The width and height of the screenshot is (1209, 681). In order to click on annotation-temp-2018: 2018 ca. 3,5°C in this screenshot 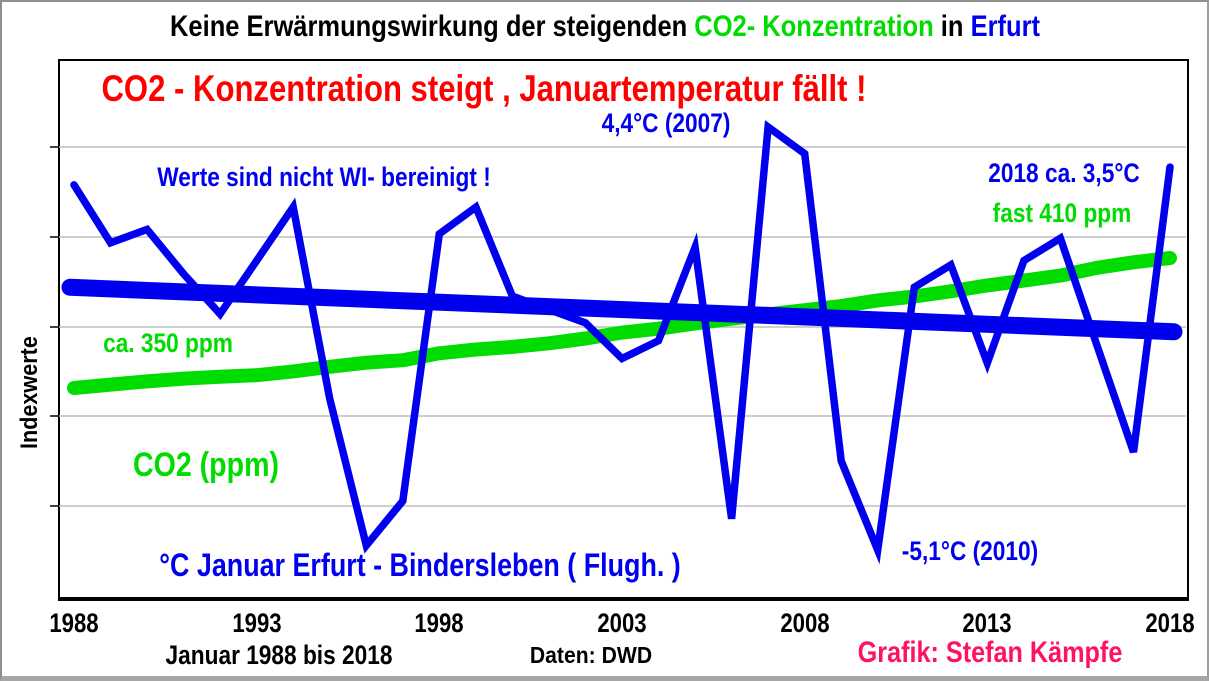, I will do `click(1064, 173)`.